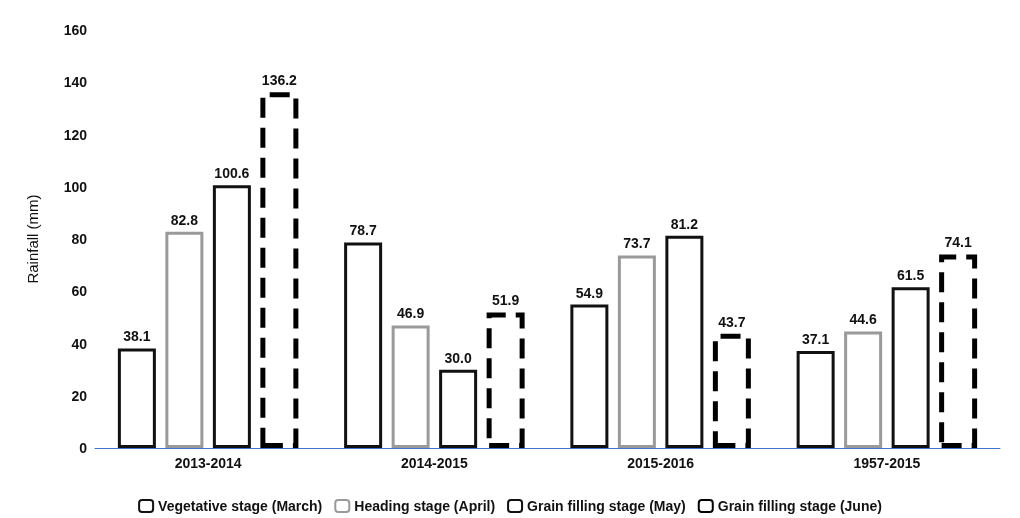 Image resolution: width=1020 pixels, height=518 pixels. I want to click on y-tick-label: 140, so click(75, 82).